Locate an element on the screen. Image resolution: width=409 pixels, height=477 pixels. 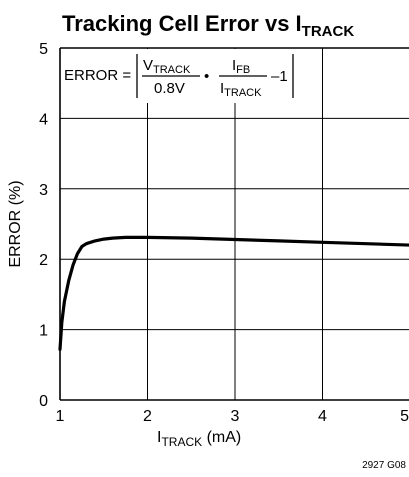
x-tick-label-2: 3 is located at coordinates (235, 416).